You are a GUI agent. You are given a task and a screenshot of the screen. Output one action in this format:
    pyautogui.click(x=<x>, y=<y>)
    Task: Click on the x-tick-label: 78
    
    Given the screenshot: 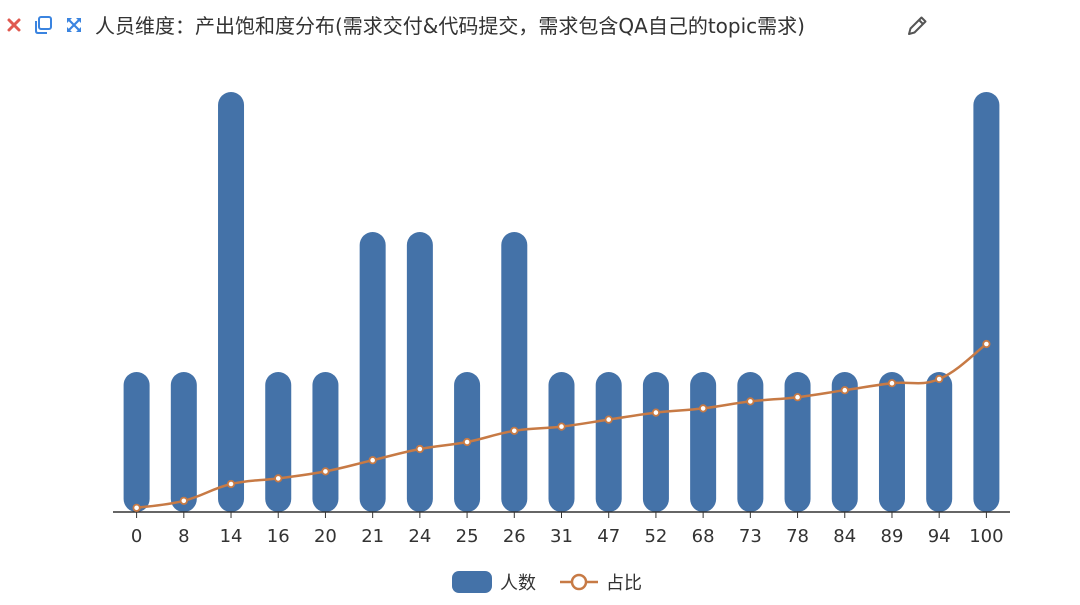 What is the action you would take?
    pyautogui.click(x=797, y=536)
    